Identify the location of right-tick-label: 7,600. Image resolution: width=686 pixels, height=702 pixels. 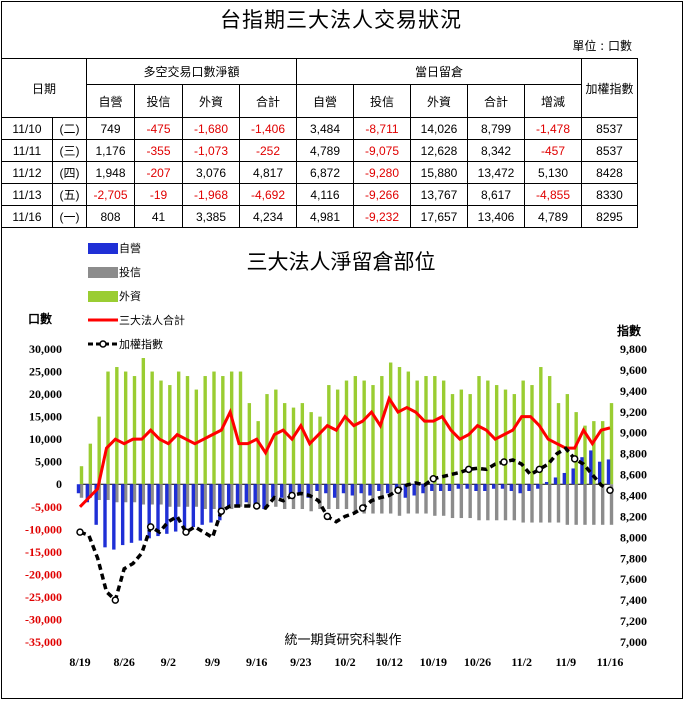
(633, 579).